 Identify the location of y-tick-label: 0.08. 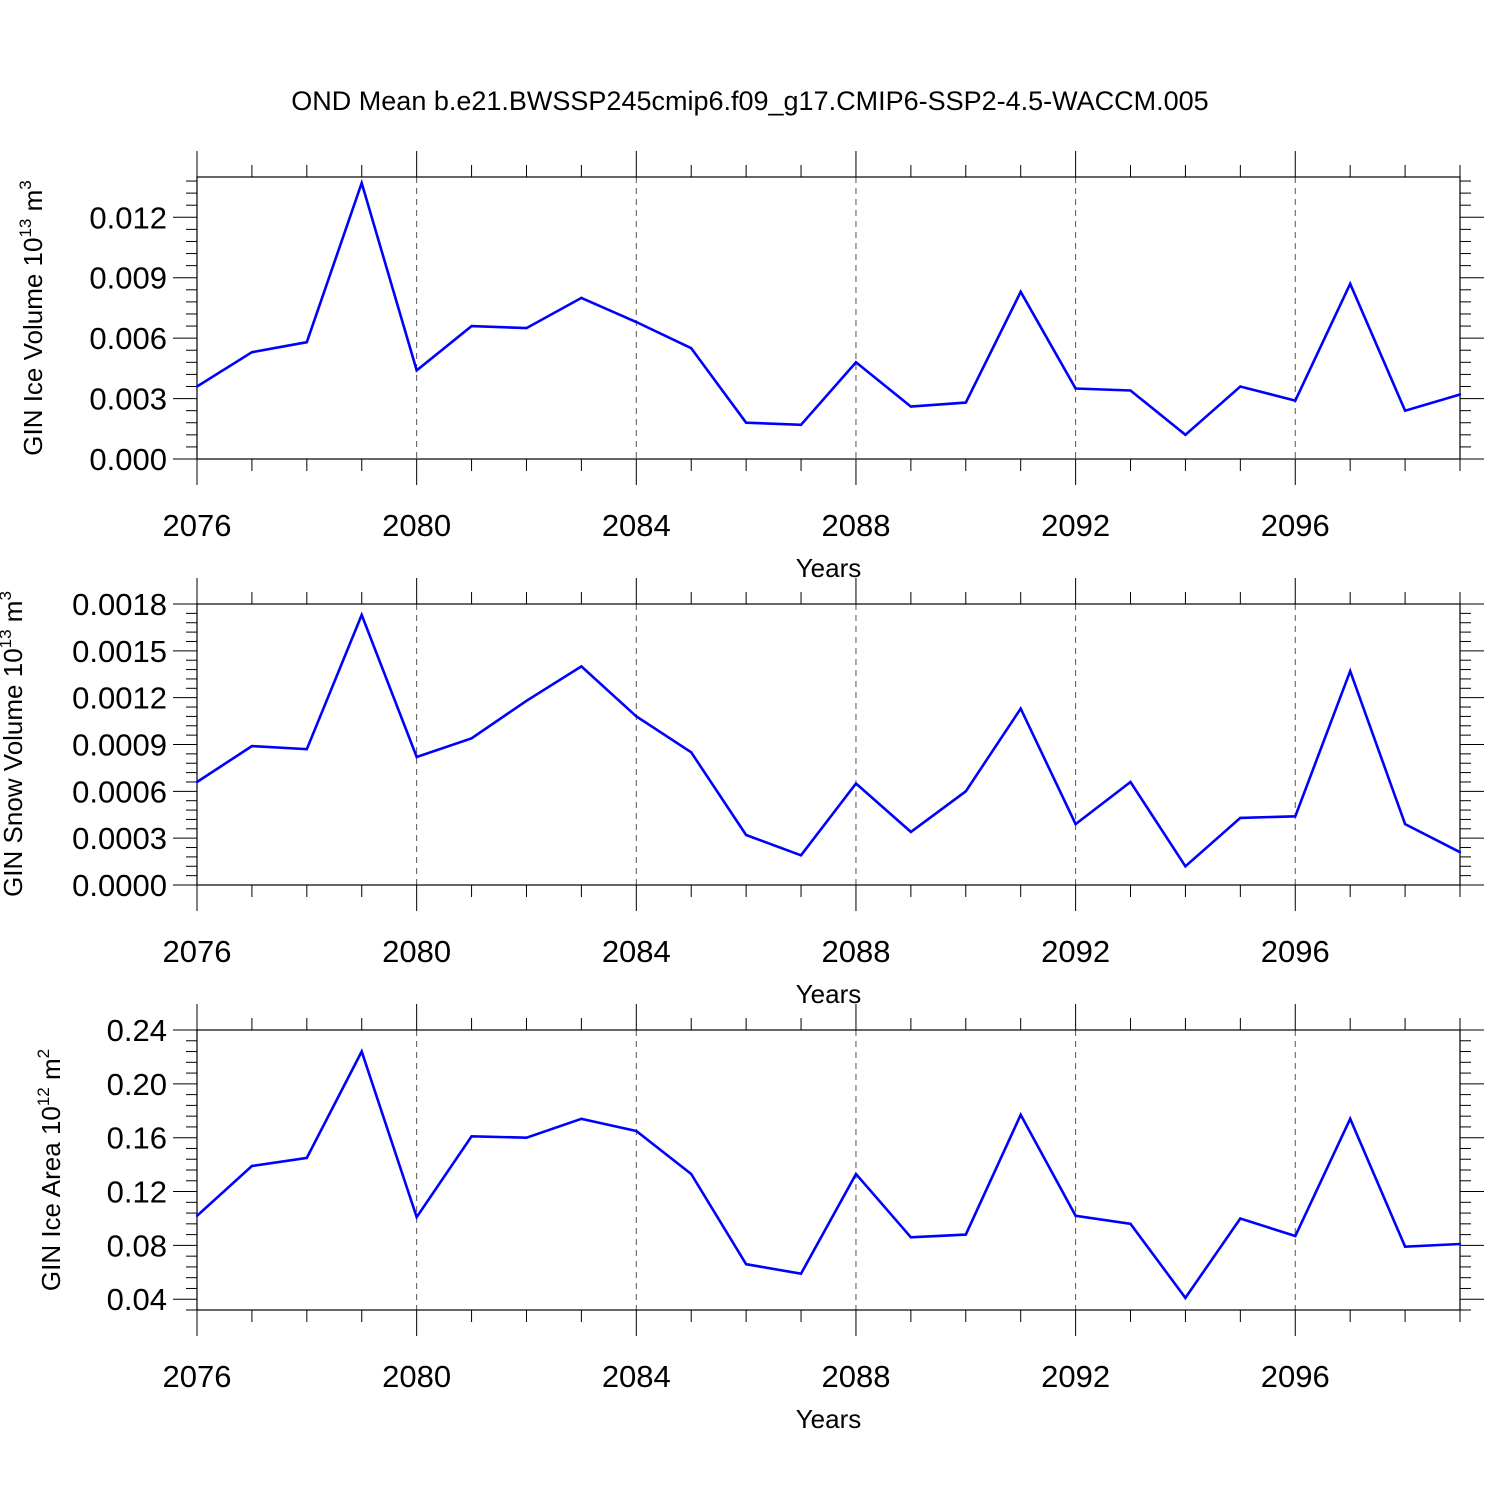
(137, 1245).